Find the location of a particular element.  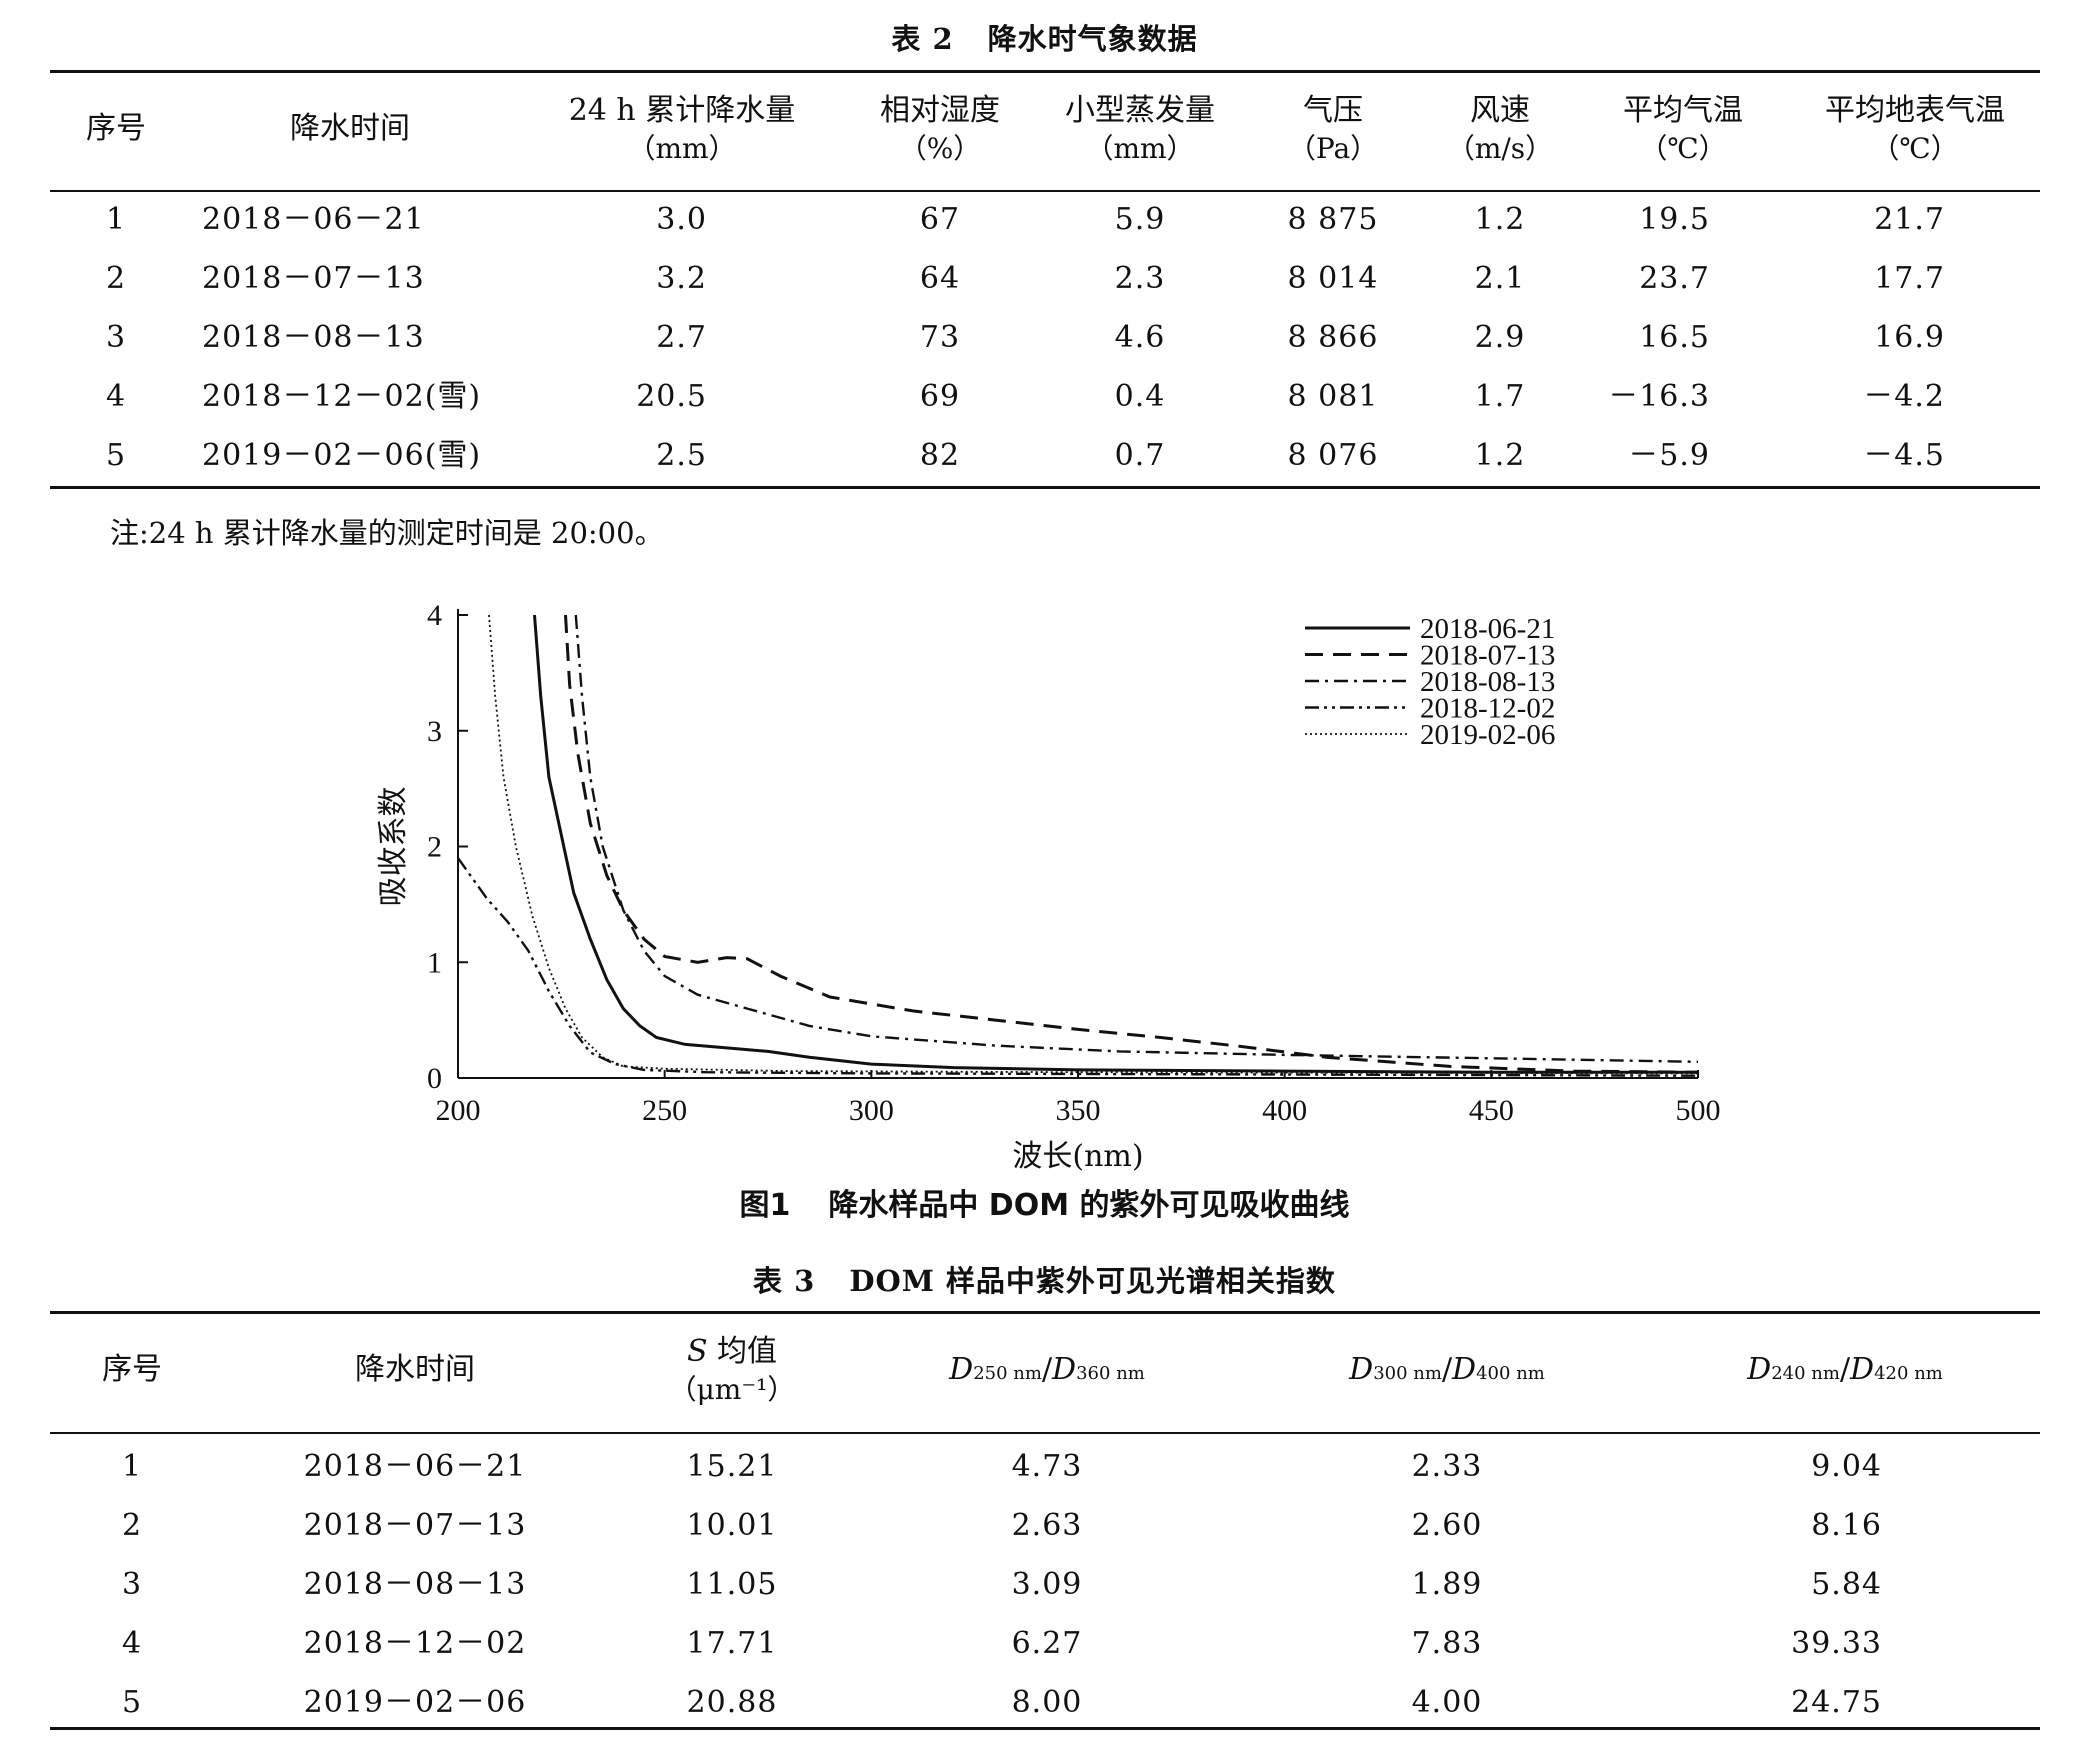

table3-cell-r1-c4: 4.73 is located at coordinates (1047, 1466).